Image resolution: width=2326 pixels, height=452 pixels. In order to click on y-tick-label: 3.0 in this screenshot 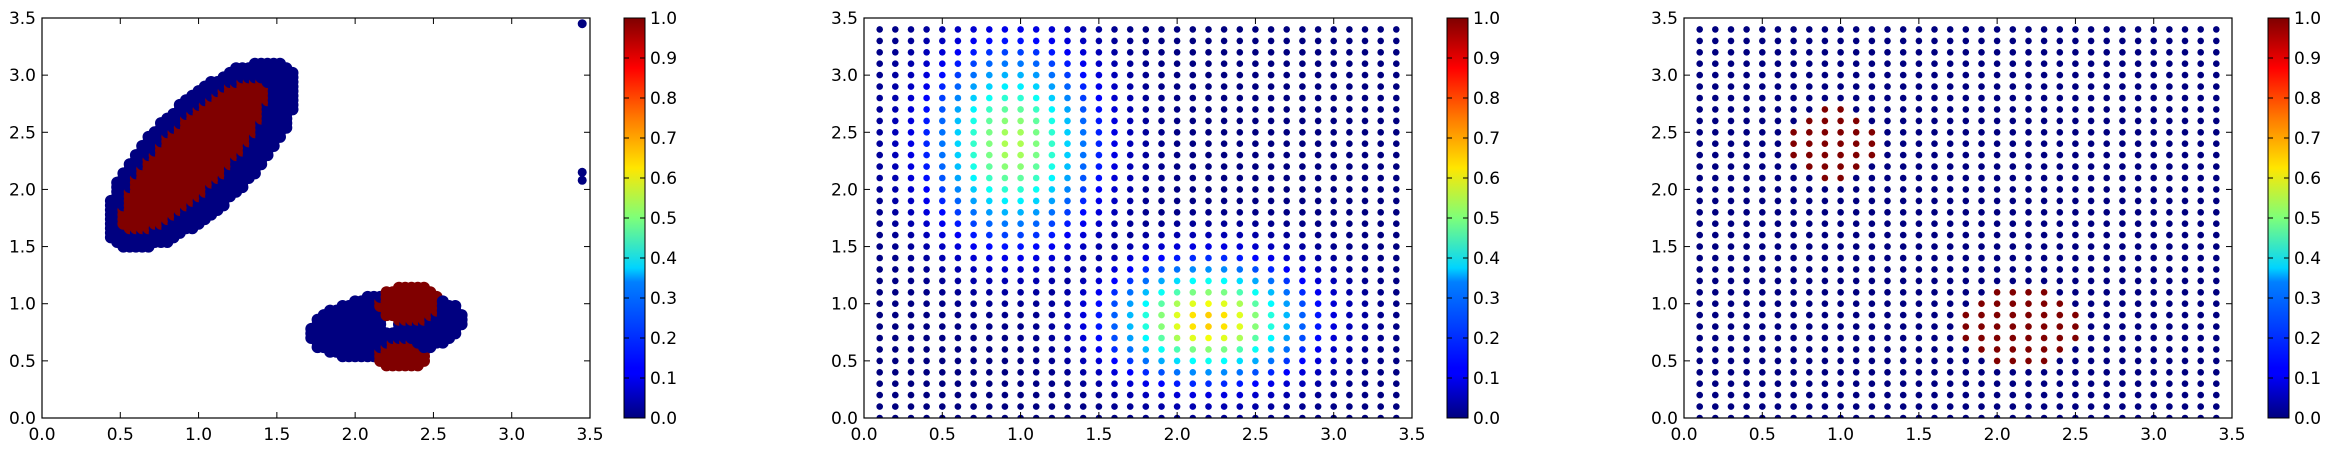, I will do `click(844, 76)`.